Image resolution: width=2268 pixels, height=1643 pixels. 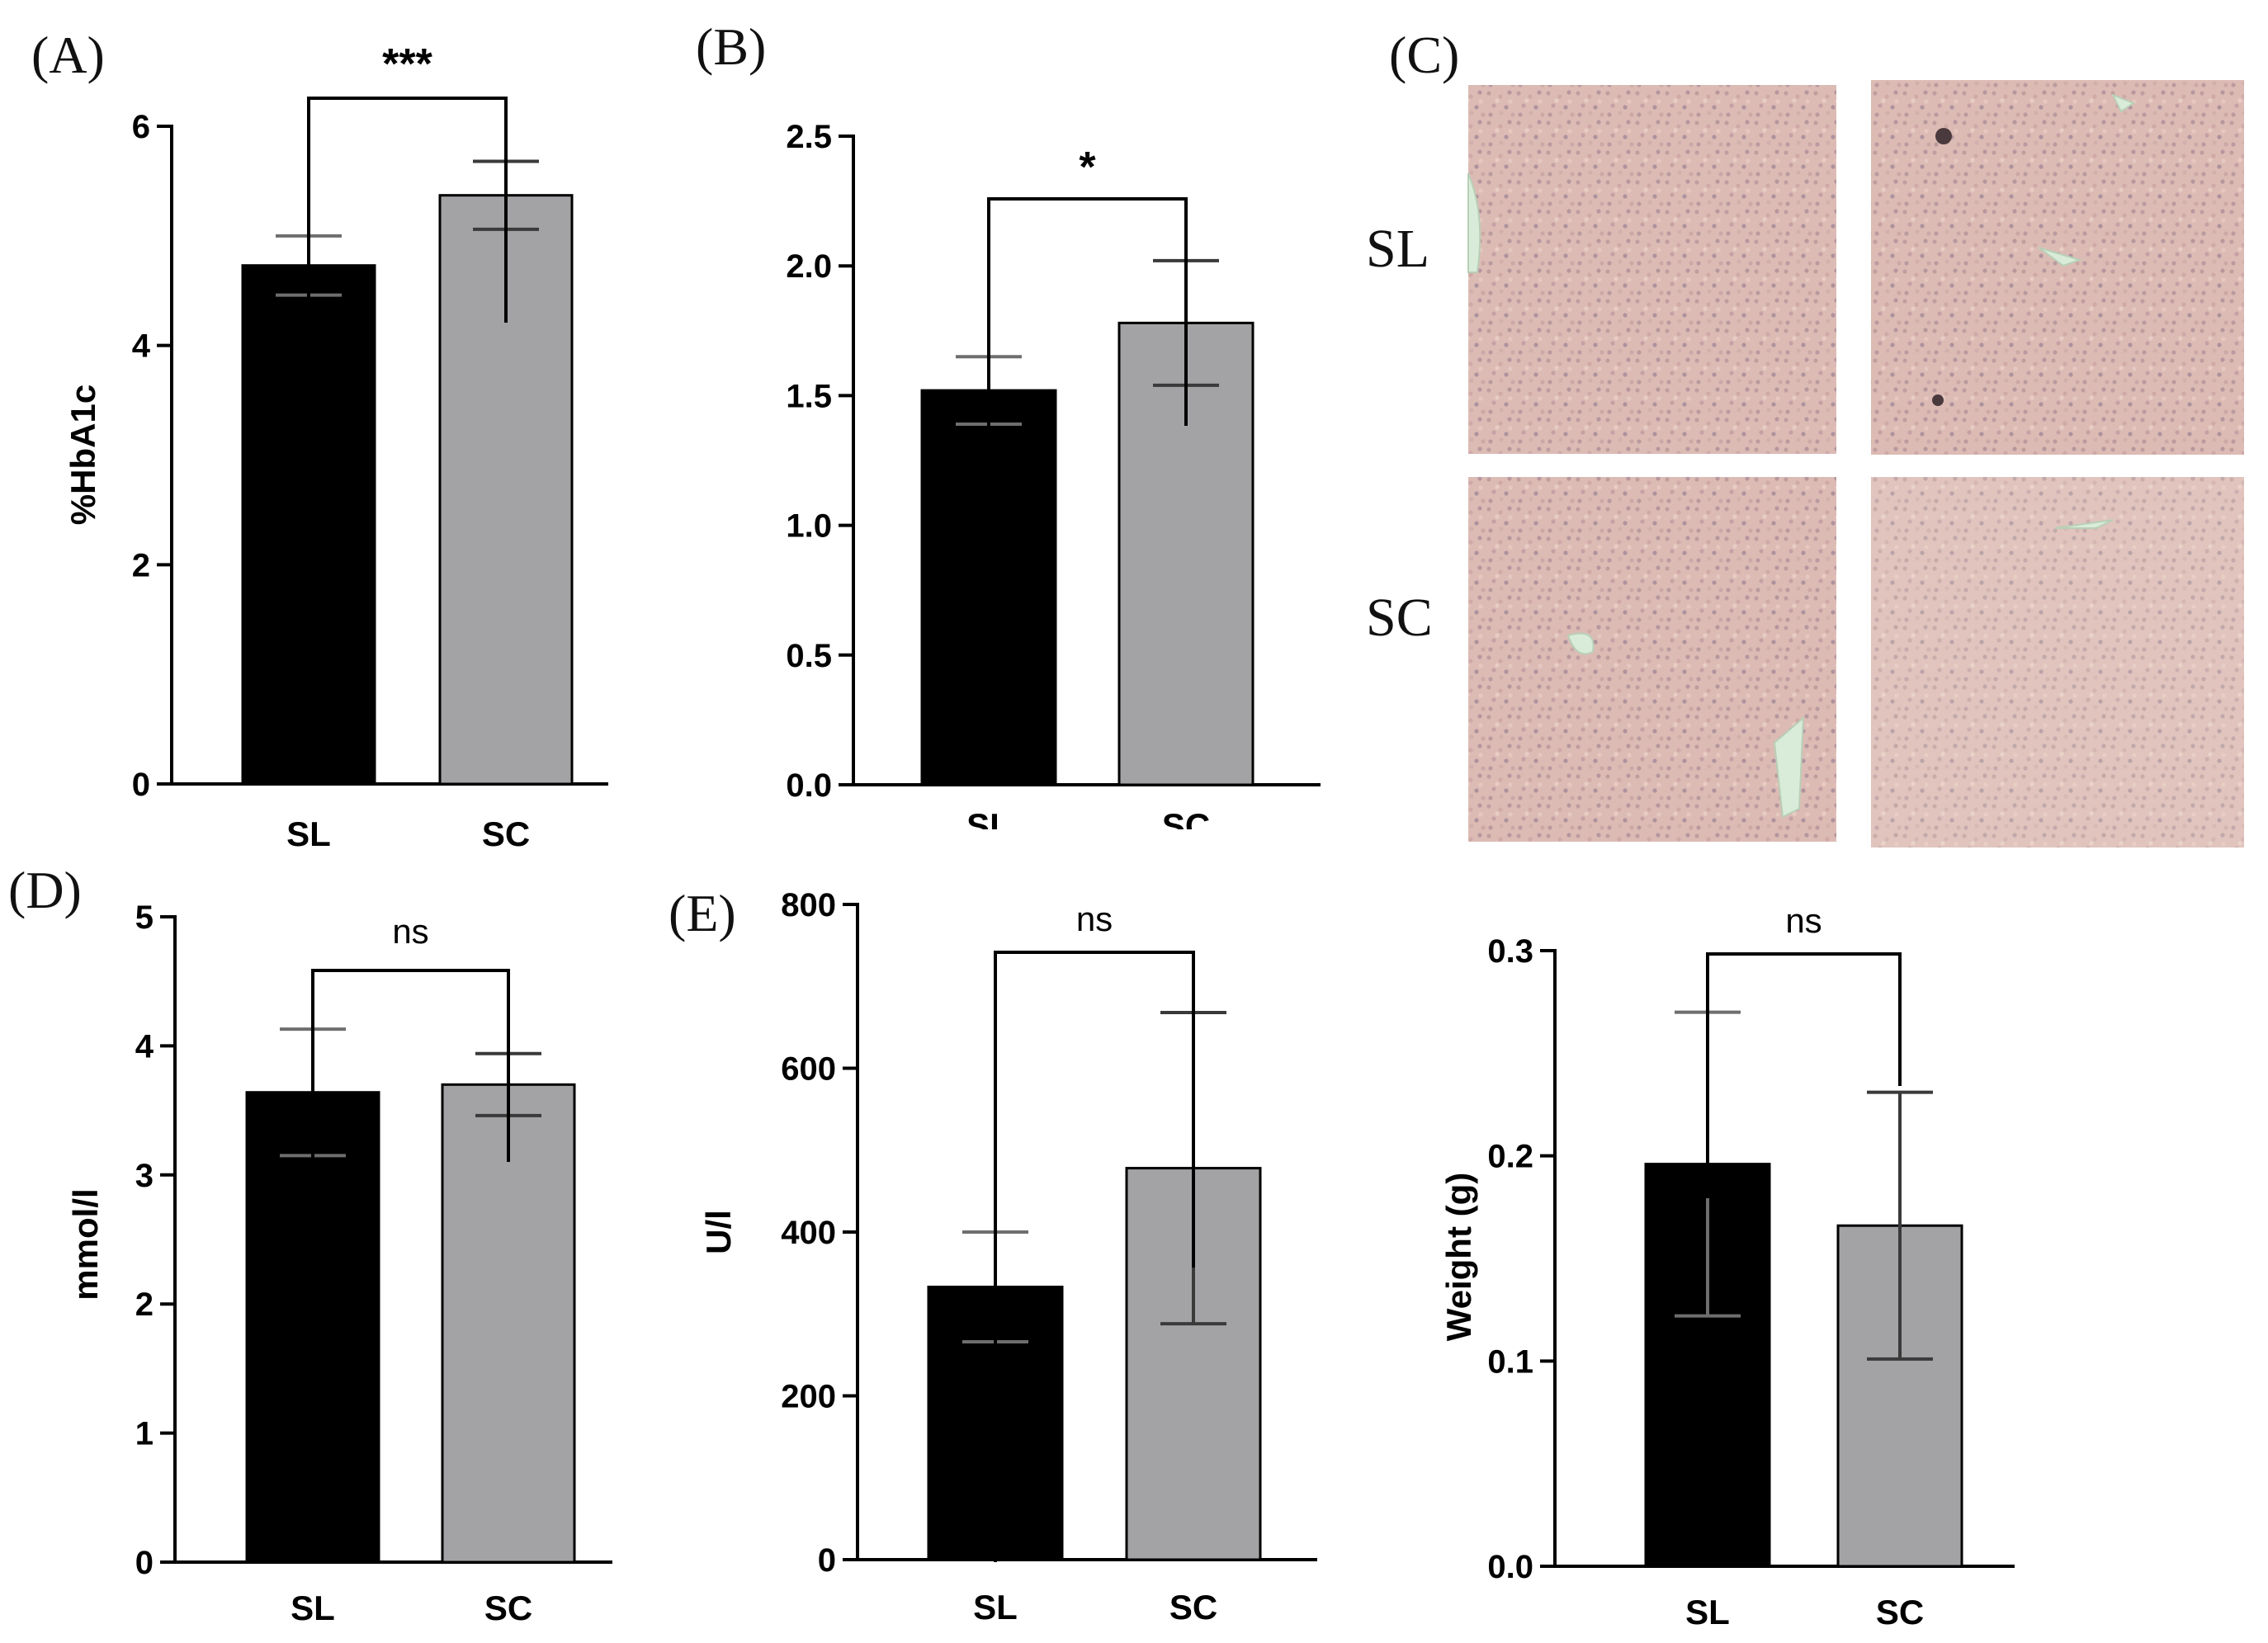 I want to click on y-tick-label: 0.5, so click(x=809, y=656).